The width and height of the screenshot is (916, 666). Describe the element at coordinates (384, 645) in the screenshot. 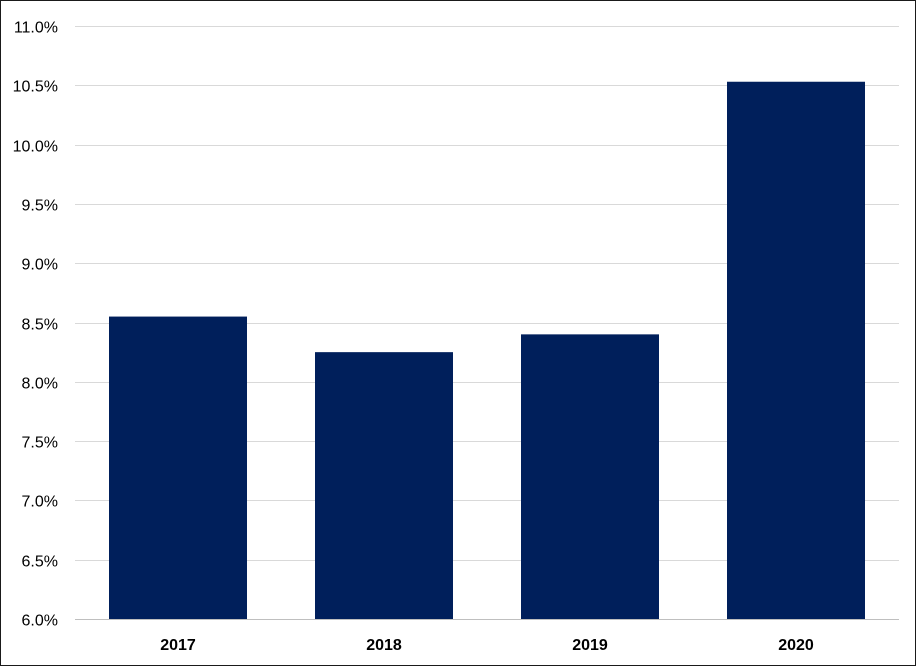

I see `x-tick-label: 2018` at that location.